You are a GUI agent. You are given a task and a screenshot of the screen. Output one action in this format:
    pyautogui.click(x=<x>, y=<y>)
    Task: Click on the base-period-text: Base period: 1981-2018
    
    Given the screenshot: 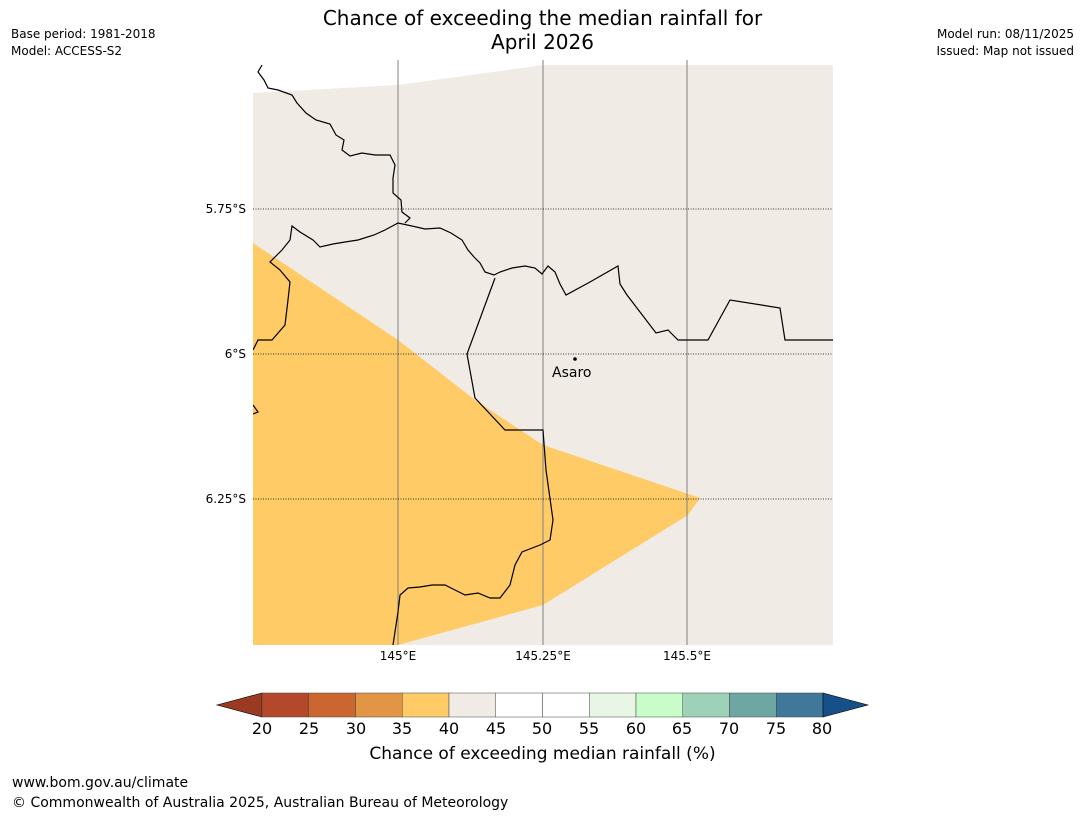 What is the action you would take?
    pyautogui.click(x=83, y=34)
    